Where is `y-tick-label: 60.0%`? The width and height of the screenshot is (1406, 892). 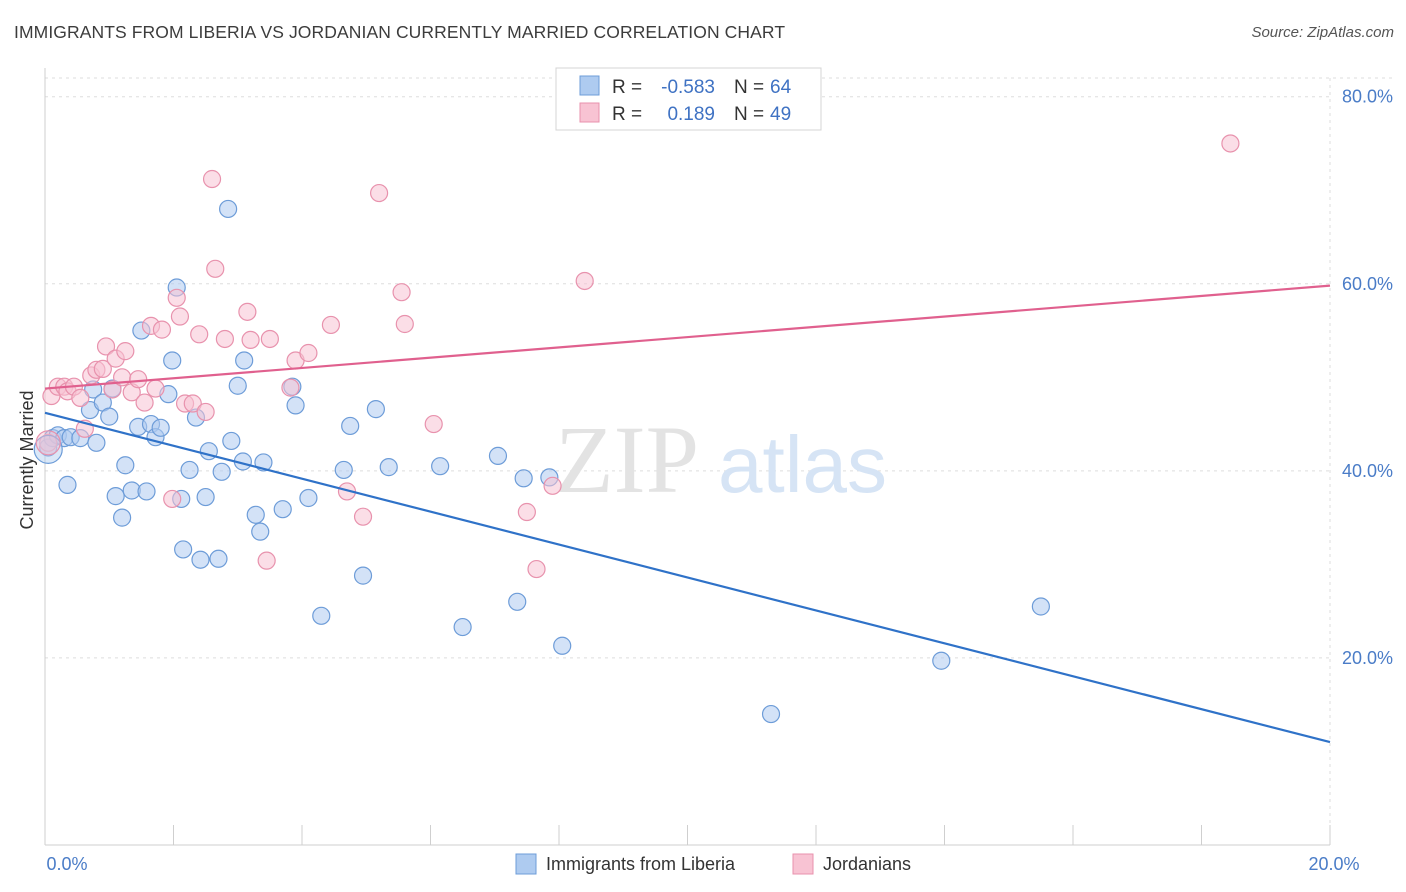
y-tick-label: 60.0% is located at coordinates (1367, 284).